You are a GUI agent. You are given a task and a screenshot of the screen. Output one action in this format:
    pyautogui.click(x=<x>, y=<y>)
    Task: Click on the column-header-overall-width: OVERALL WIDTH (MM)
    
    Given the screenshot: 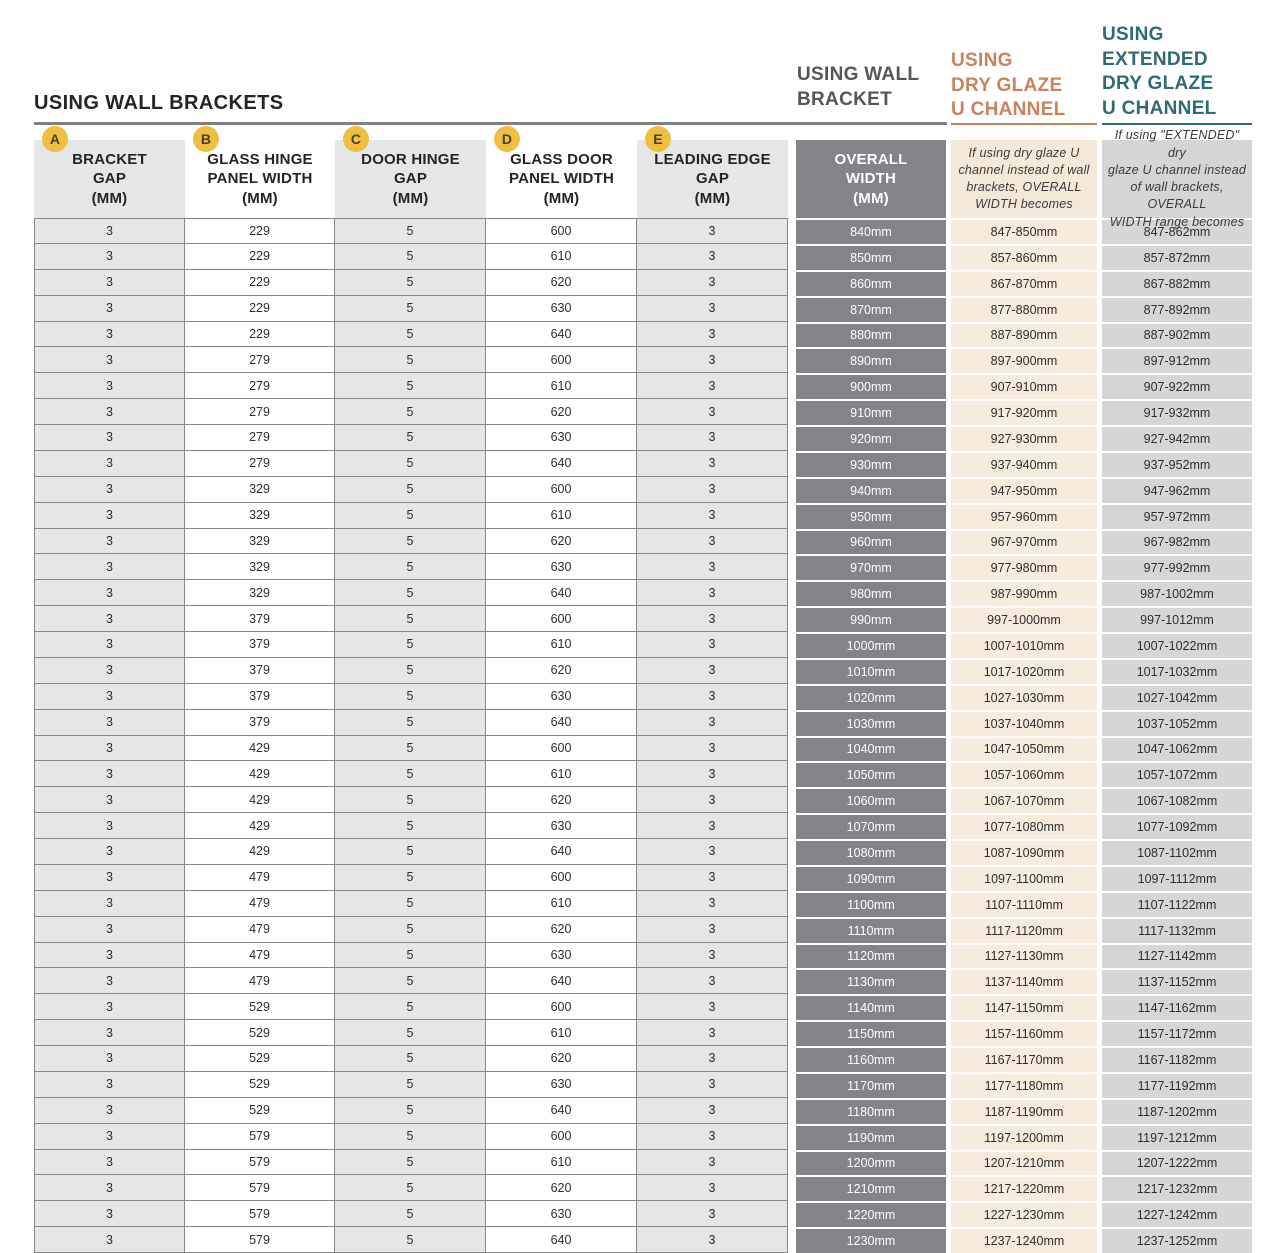 What is the action you would take?
    pyautogui.click(x=871, y=179)
    